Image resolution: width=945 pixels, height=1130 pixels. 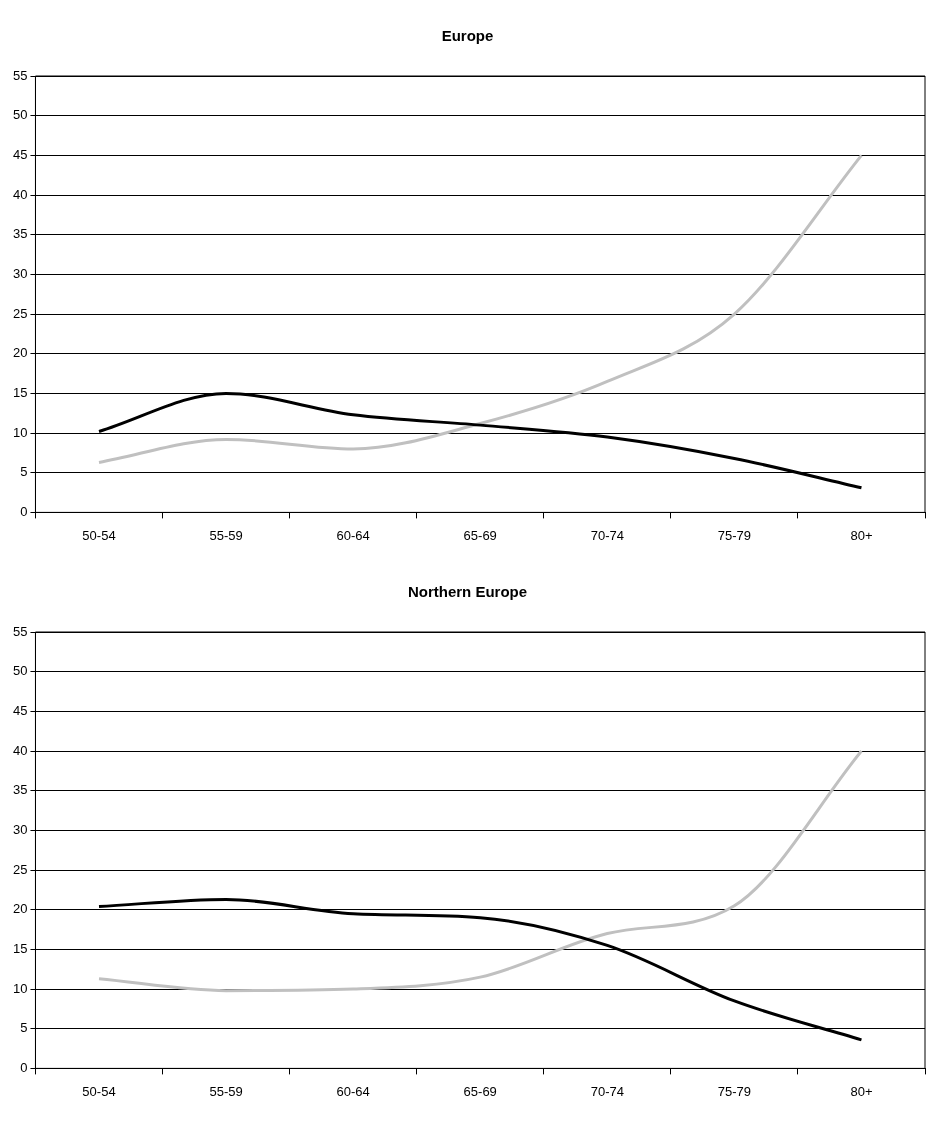 I want to click on chart-title: Europe, so click(x=467, y=36).